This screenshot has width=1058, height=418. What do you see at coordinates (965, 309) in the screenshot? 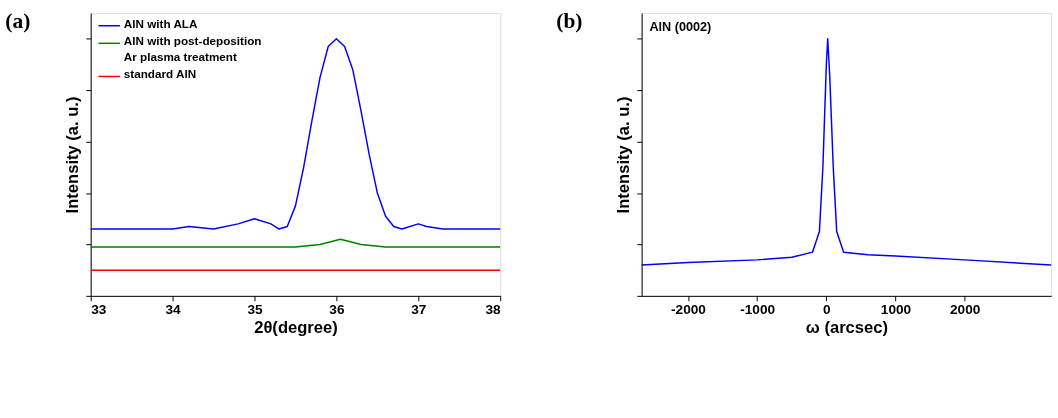
I see `x-tick-label: 2000` at bounding box center [965, 309].